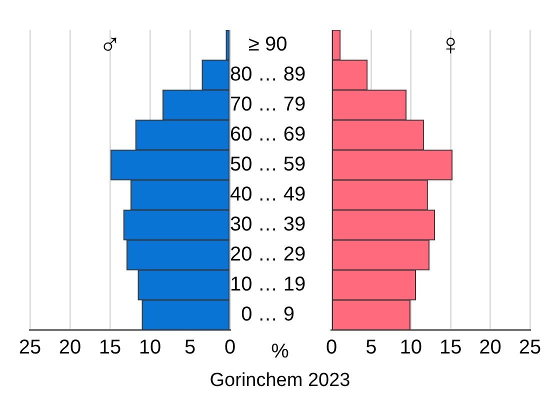 The height and width of the screenshot is (400, 560). What do you see at coordinates (268, 285) in the screenshot?
I see `y-tick-label: 10 … 19` at bounding box center [268, 285].